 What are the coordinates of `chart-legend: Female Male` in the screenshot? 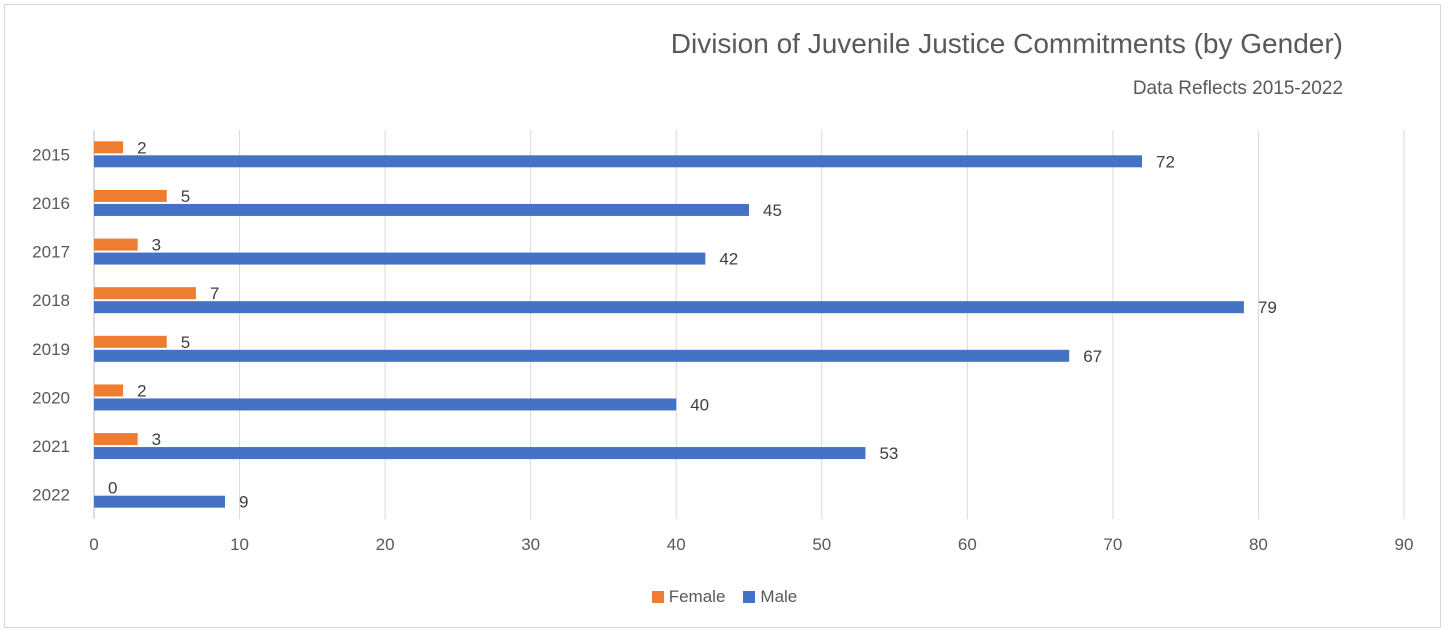 It's located at (724, 597).